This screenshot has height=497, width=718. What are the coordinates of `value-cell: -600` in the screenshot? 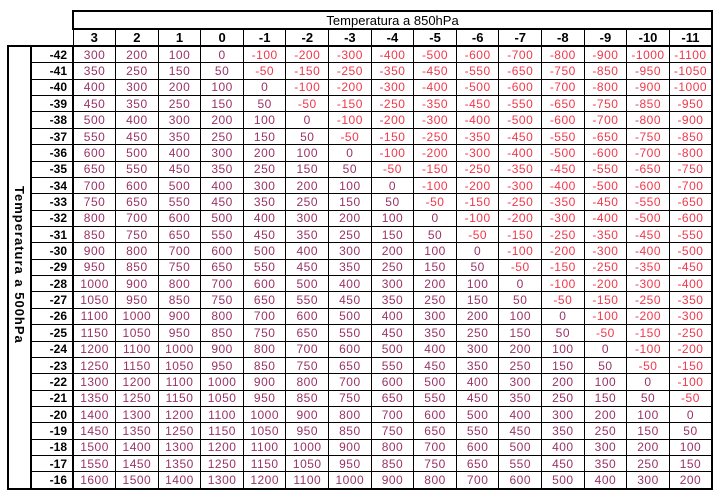 It's located at (691, 218).